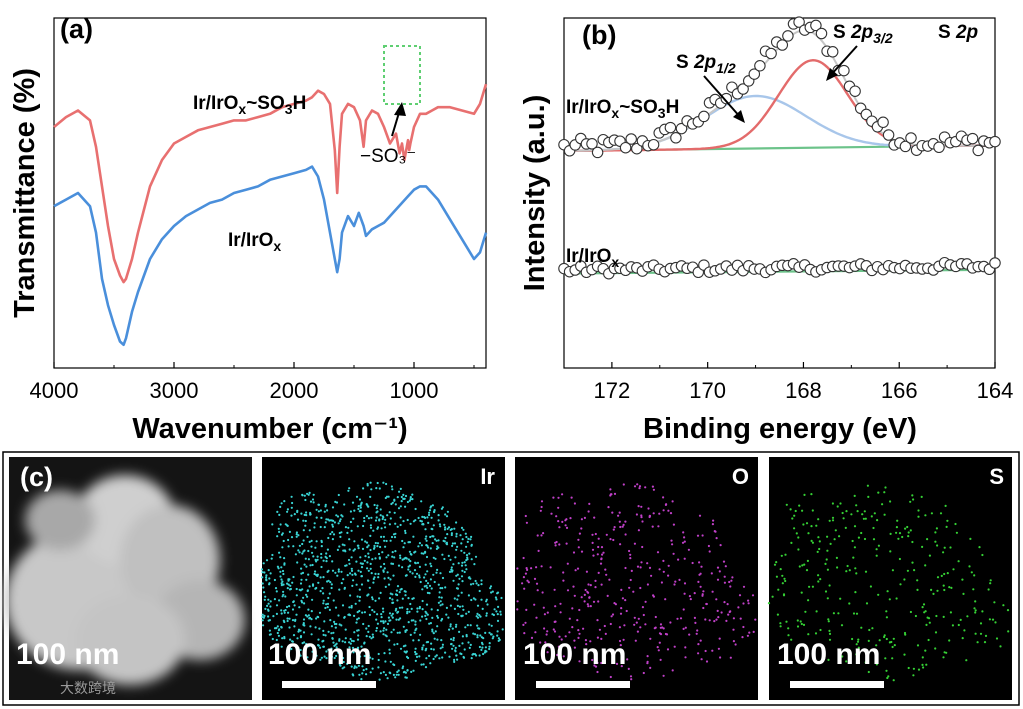 Image resolution: width=1023 pixels, height=709 pixels. I want to click on peak-label-s2p12: S 2p1/2, so click(706, 64).